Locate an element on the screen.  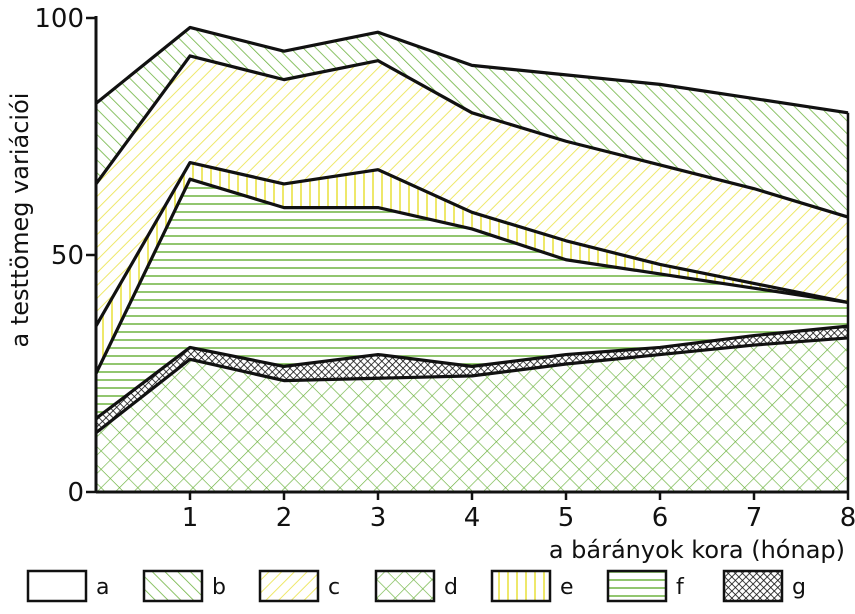
legend-item-b: b is located at coordinates (184, 586).